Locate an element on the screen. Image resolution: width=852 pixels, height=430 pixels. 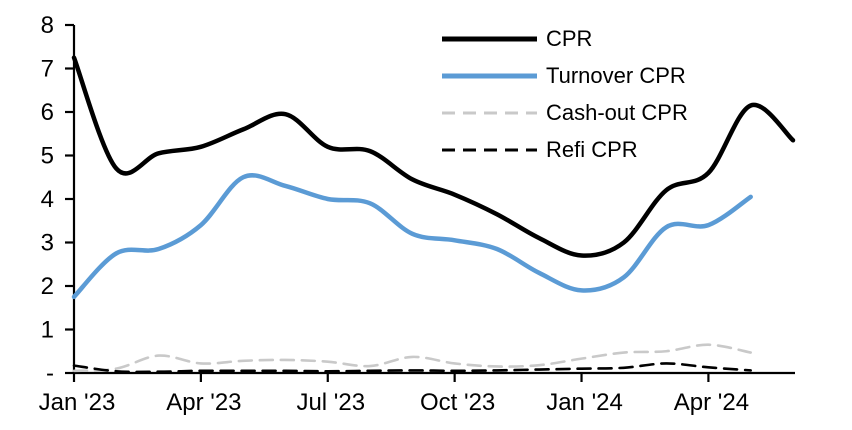
legend-label-cpr: CPR is located at coordinates (569, 38).